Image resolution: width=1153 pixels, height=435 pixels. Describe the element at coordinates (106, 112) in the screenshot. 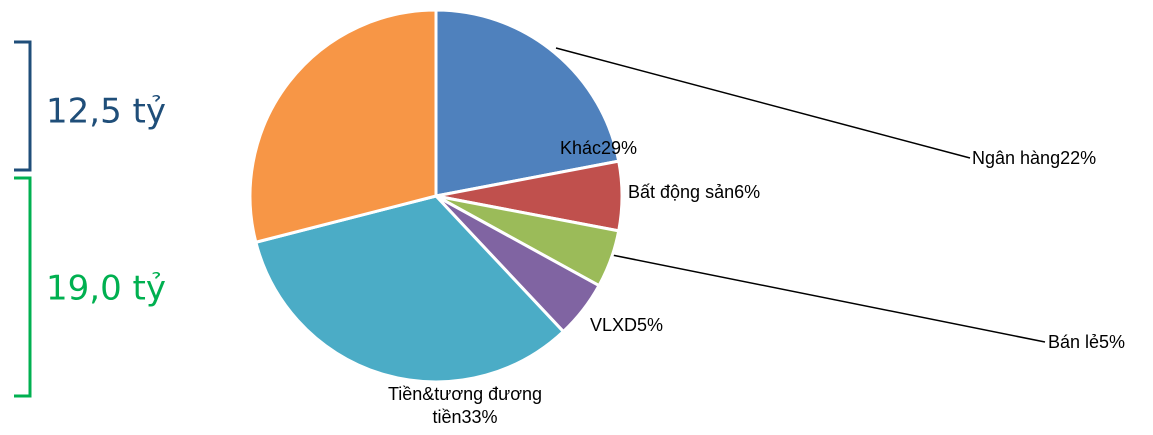

I see `annotation: 12,5 tỷ` at that location.